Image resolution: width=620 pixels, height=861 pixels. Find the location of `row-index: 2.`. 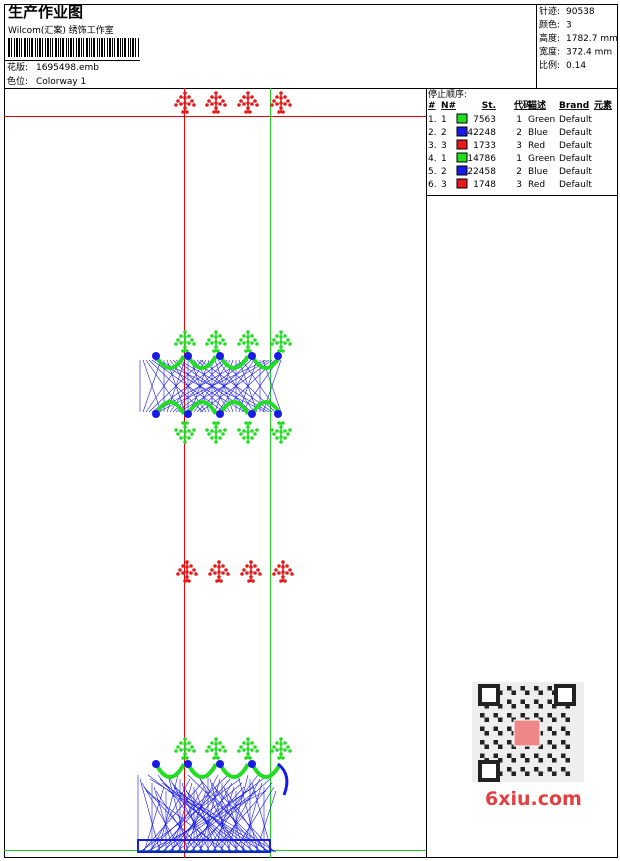

row-index: 2. is located at coordinates (432, 133).